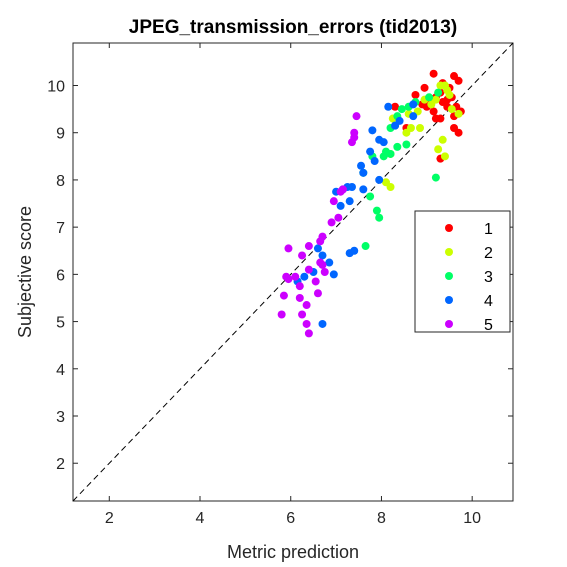 This screenshot has width=567, height=567. Describe the element at coordinates (60, 134) in the screenshot. I see `y-tick-label: 9` at that location.